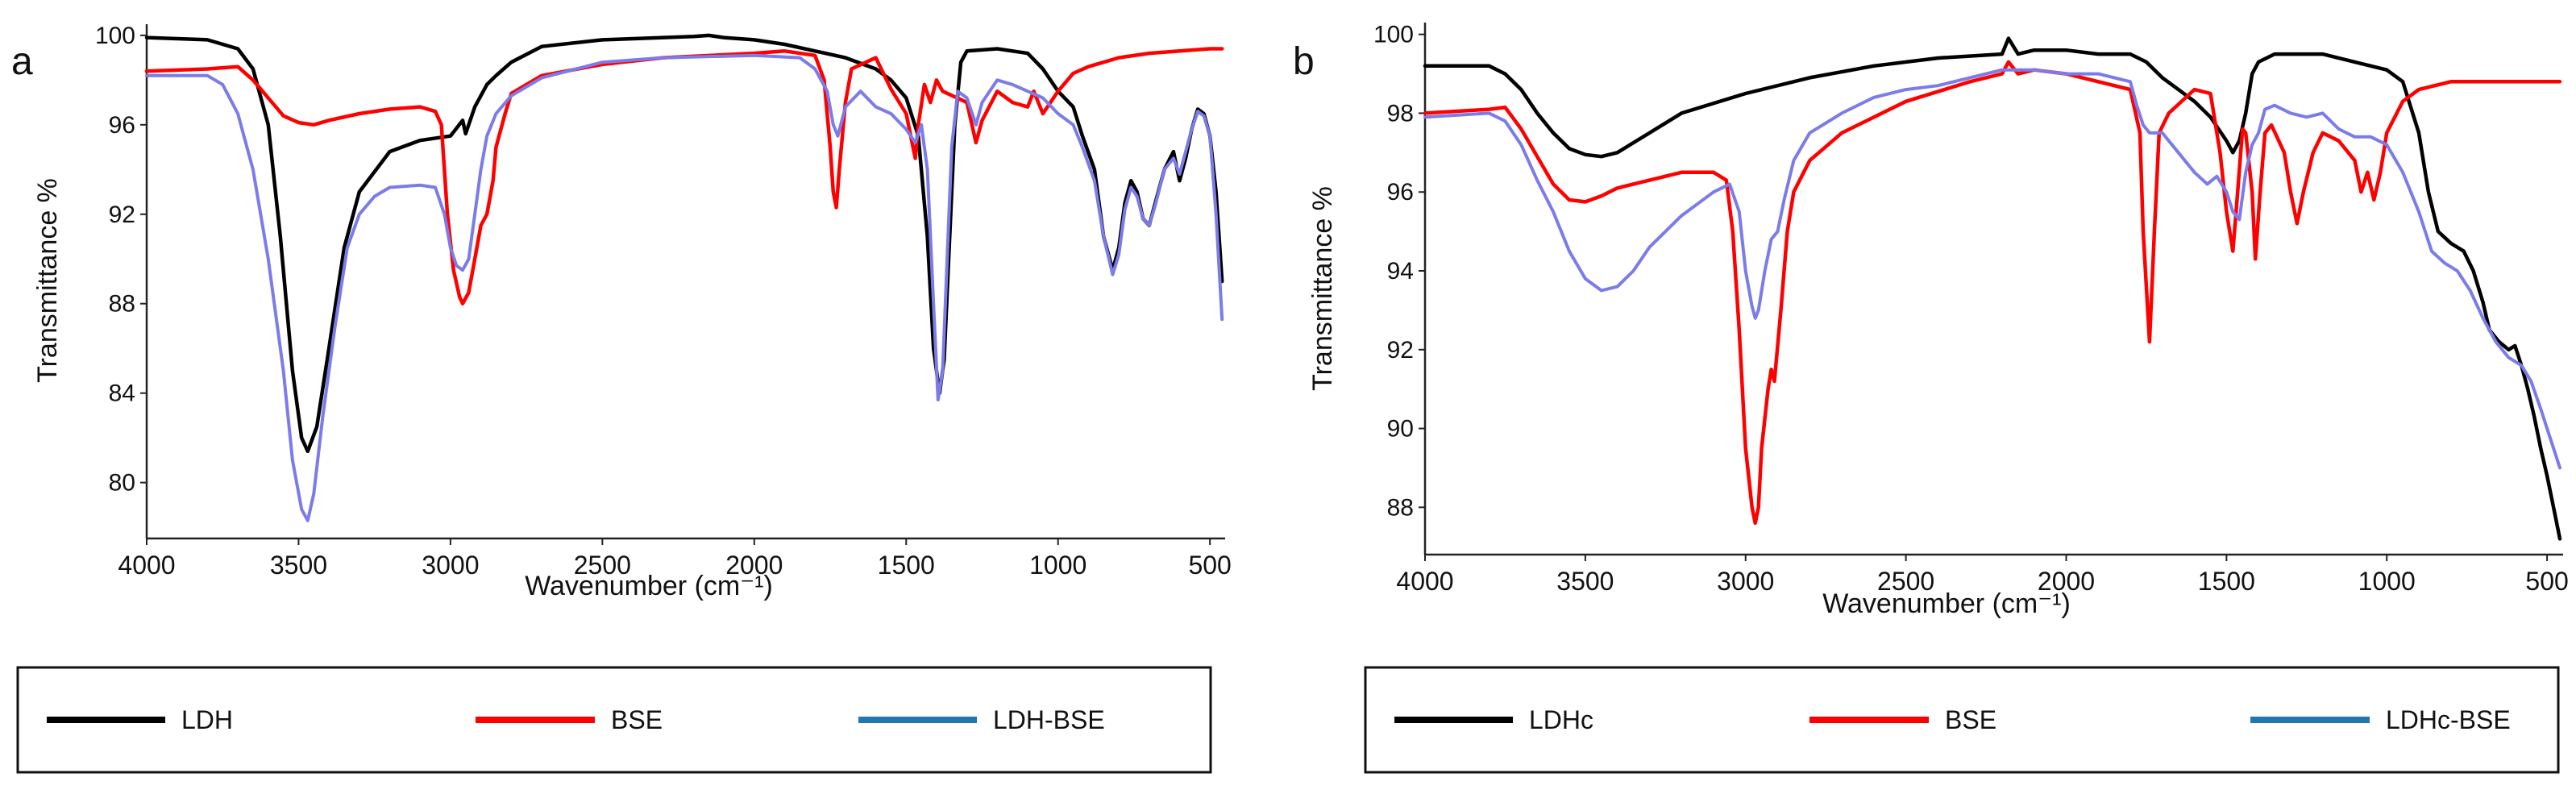  What do you see at coordinates (675, 559) in the screenshot?
I see `panel-a-x-ticks: 4000 3500 3000 2500 2000 1500 1000 500` at bounding box center [675, 559].